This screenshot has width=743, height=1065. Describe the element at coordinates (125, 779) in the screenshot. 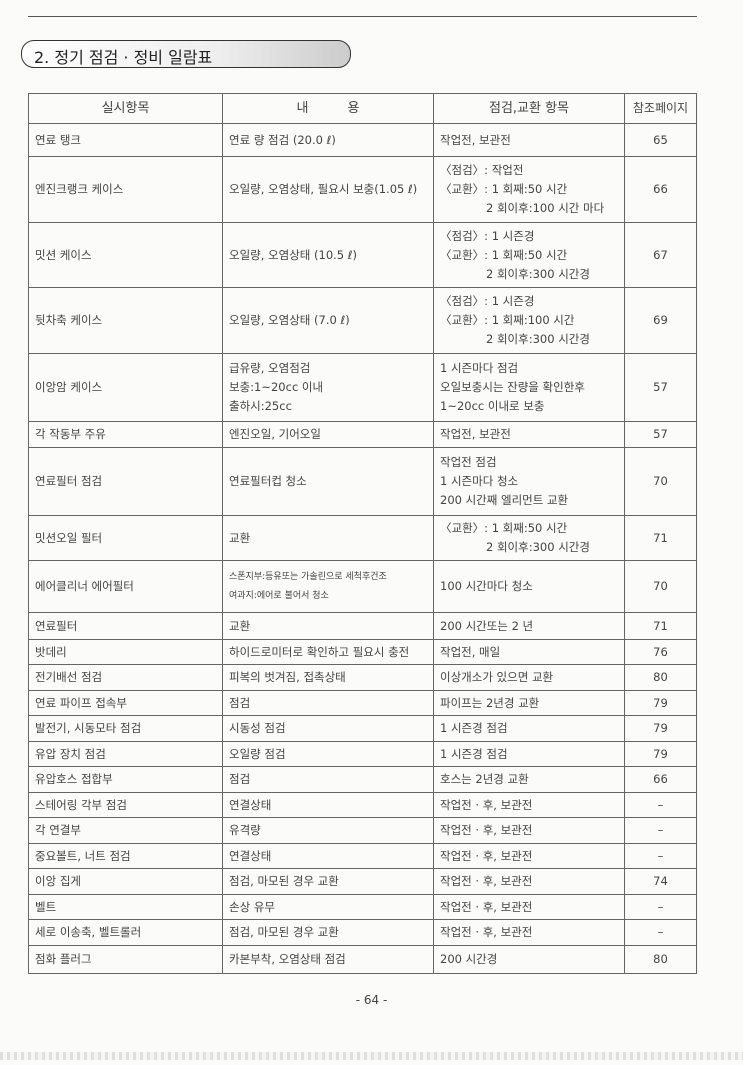

I see `cell-item: 유압호스 접합부` at that location.